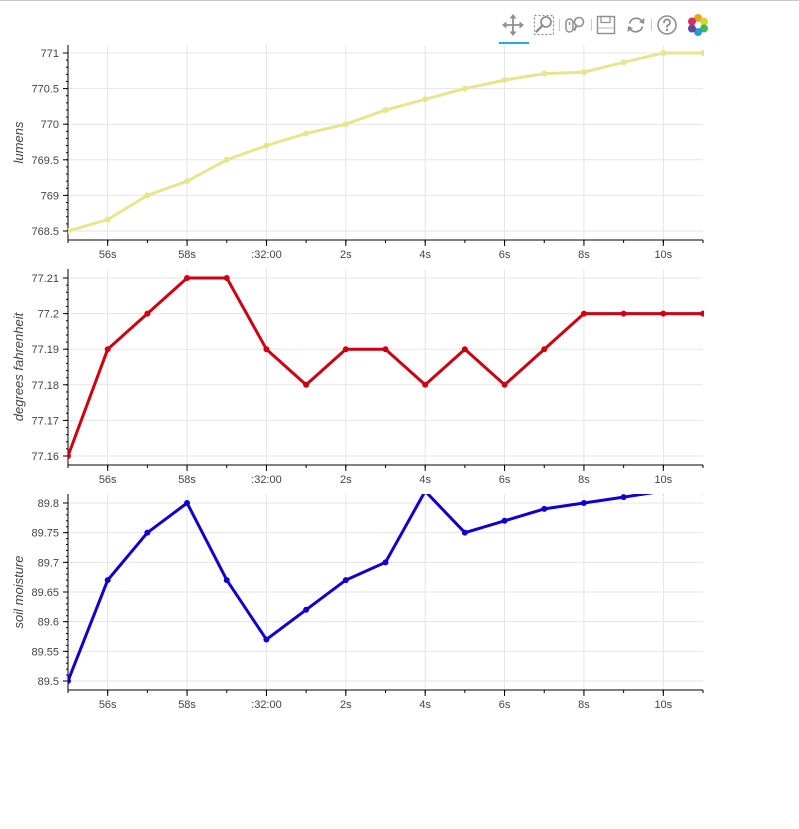 The height and width of the screenshot is (829, 799). Describe the element at coordinates (48, 682) in the screenshot. I see `y-tick-label: 89.5` at that location.